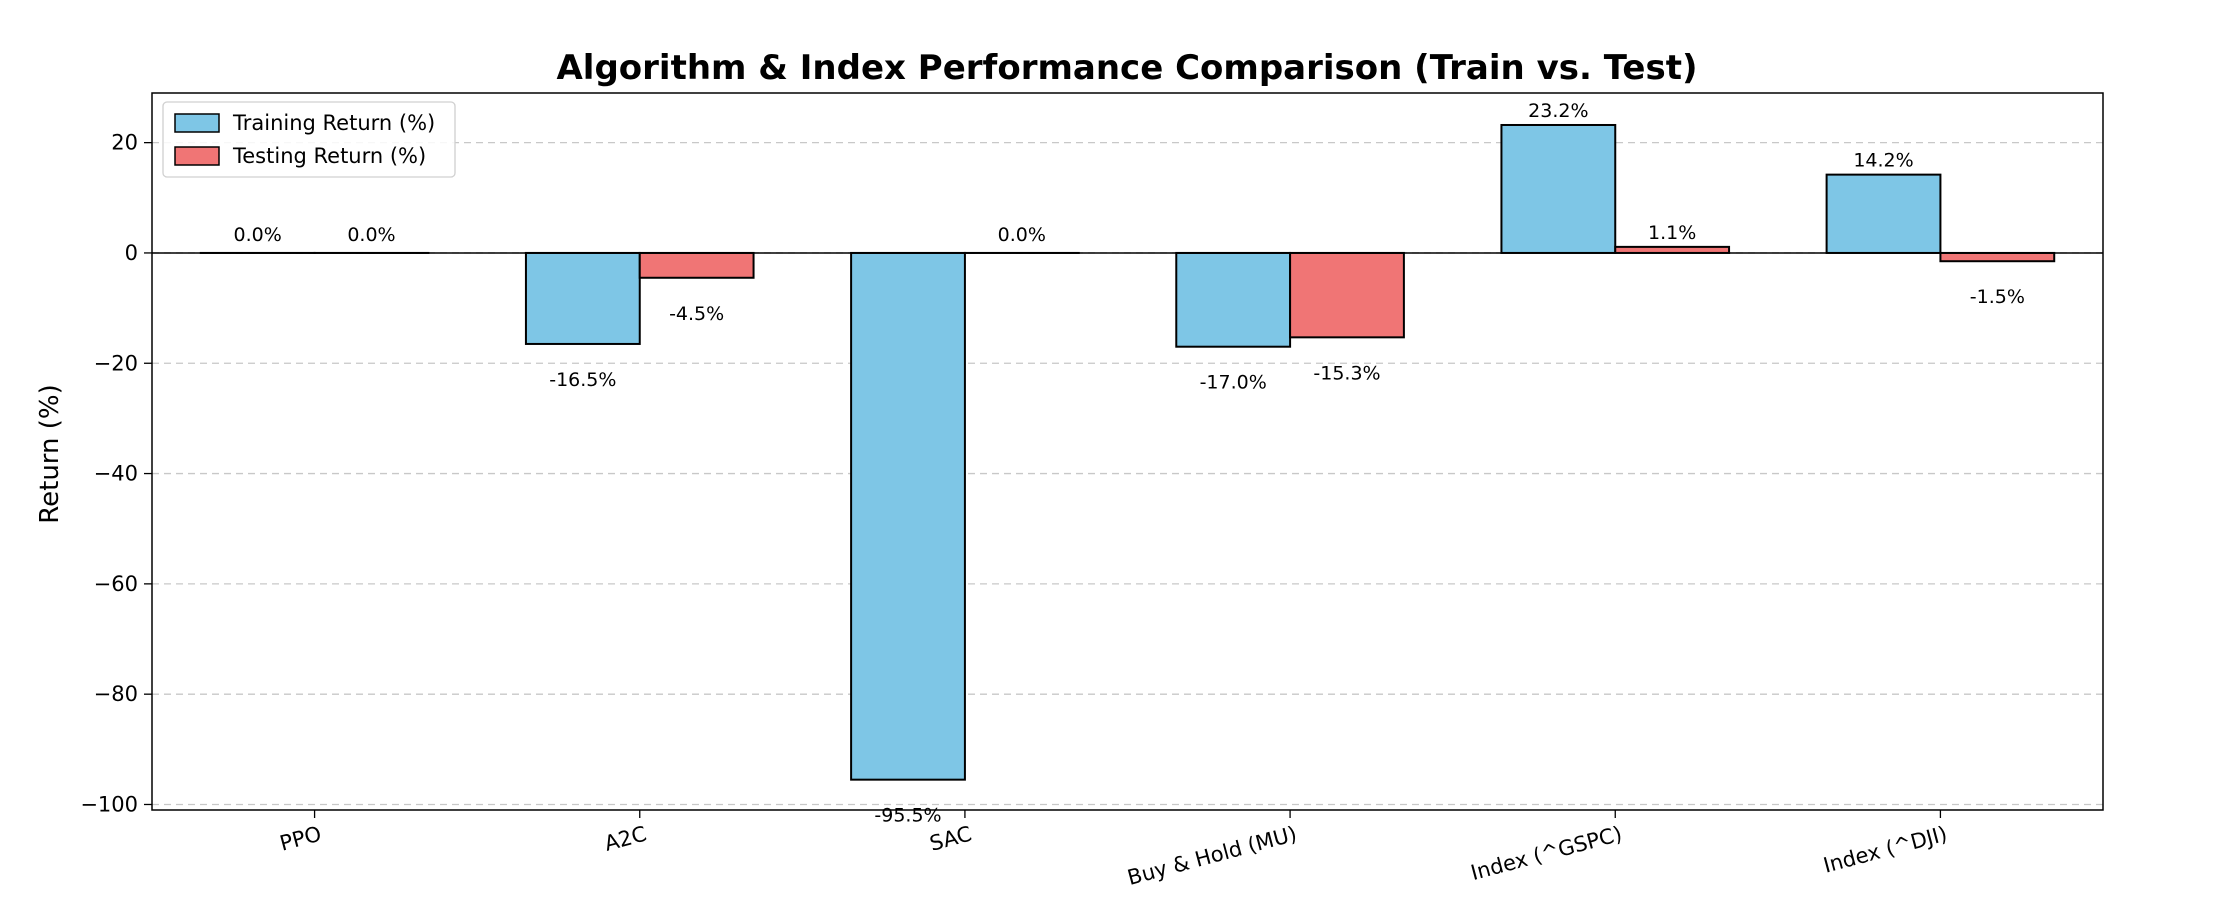 The image size is (2240, 918). I want to click on data-label: -15.3%, so click(1346, 373).